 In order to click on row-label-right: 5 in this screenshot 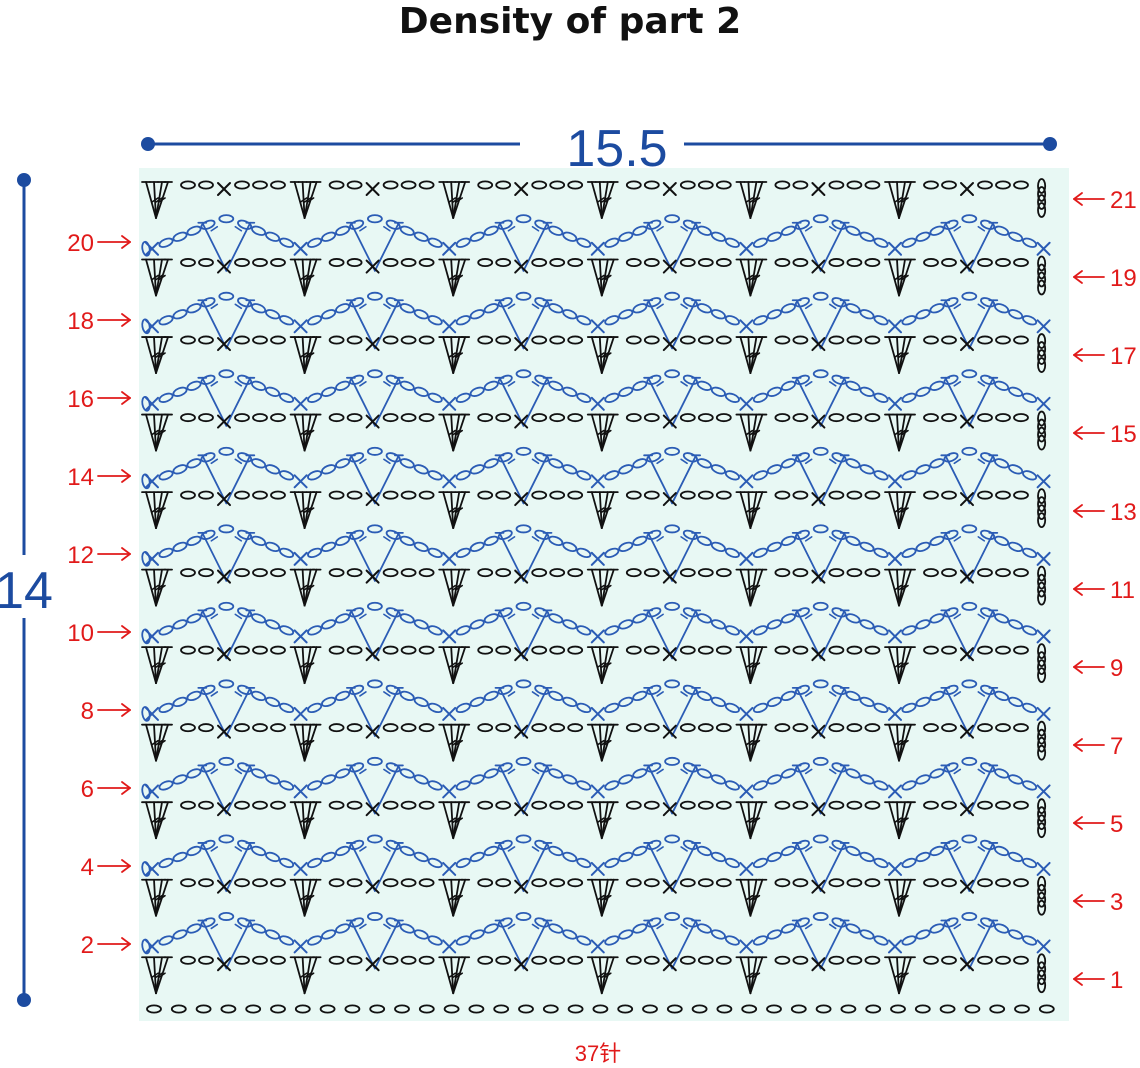, I will do `click(1116, 824)`.